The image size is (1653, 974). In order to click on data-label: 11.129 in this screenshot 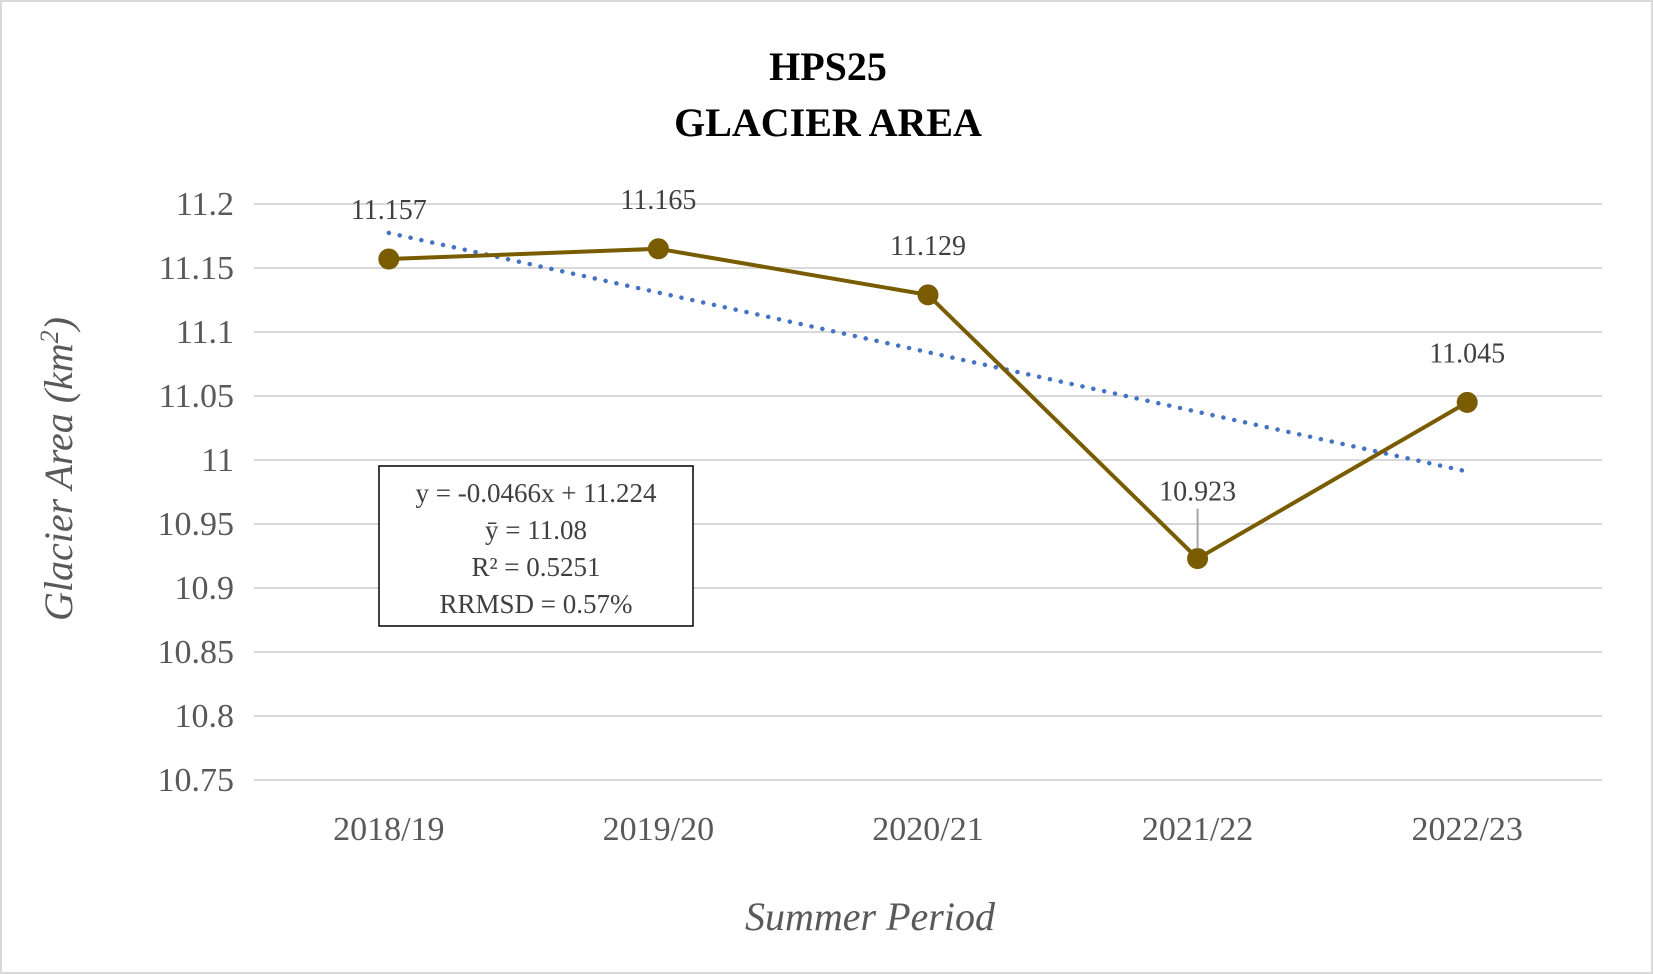, I will do `click(928, 246)`.